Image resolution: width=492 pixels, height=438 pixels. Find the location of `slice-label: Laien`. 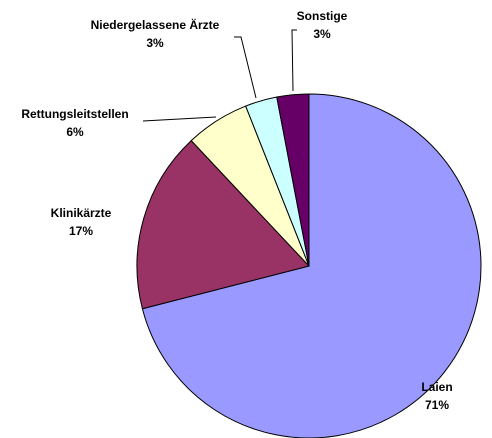

slice-label: Laien is located at coordinates (436, 387).